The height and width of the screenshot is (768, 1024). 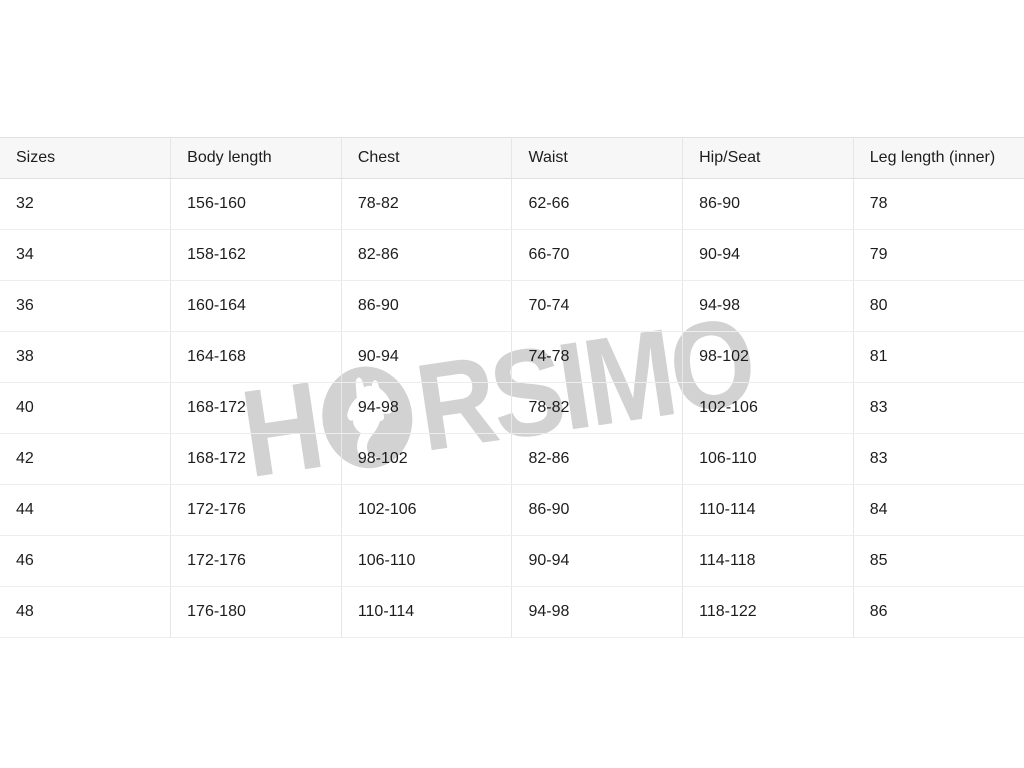 I want to click on table-cell: 46, so click(x=86, y=561).